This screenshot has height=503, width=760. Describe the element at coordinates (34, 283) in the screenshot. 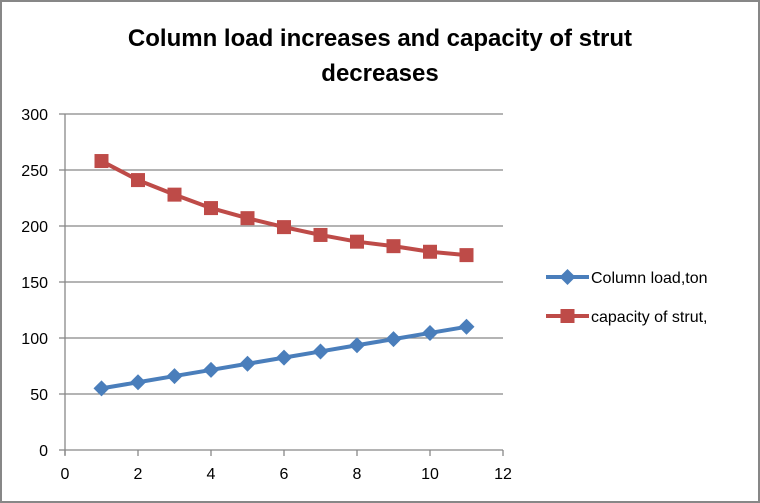

I see `y-tick-label: 150` at that location.